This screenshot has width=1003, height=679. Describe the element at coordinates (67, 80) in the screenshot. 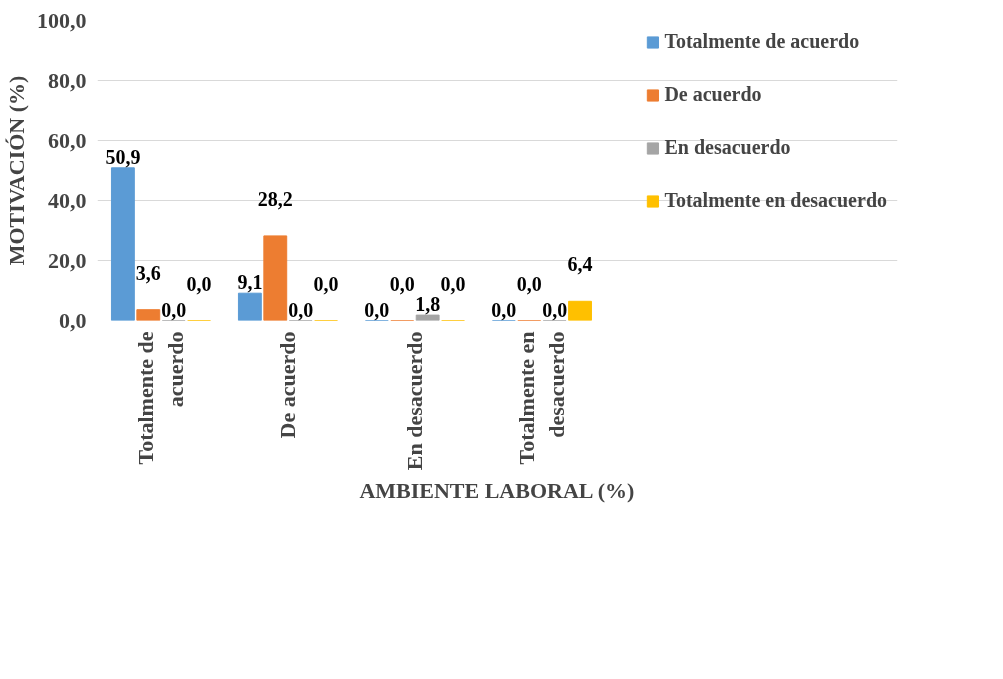

I see `y-tick-label: 80,0` at that location.